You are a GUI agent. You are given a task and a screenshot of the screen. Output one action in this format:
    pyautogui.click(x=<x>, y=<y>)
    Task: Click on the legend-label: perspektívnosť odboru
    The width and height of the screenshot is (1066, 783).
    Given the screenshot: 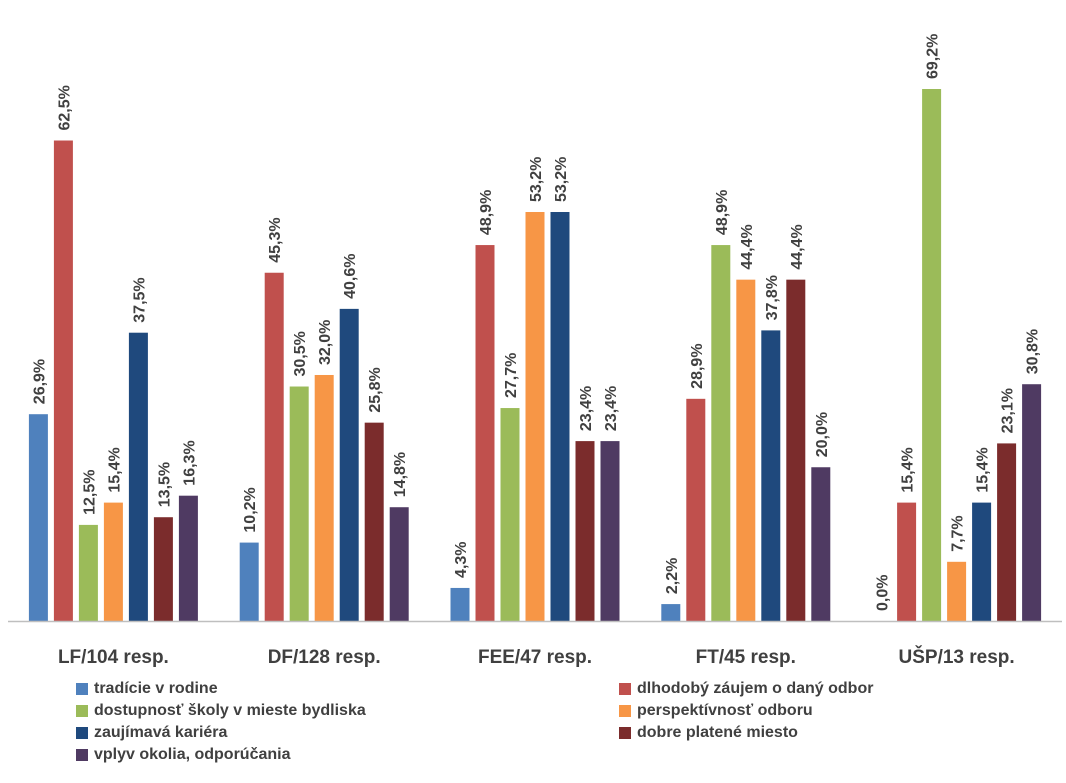 What is the action you would take?
    pyautogui.click(x=725, y=710)
    